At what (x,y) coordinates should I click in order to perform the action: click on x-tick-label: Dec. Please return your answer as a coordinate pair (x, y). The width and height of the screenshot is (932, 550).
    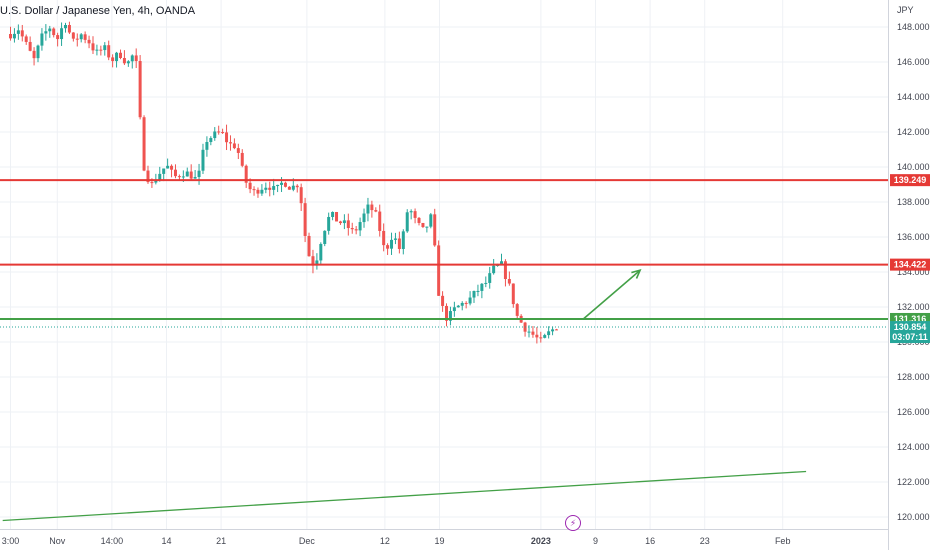
    Looking at the image, I should click on (307, 541).